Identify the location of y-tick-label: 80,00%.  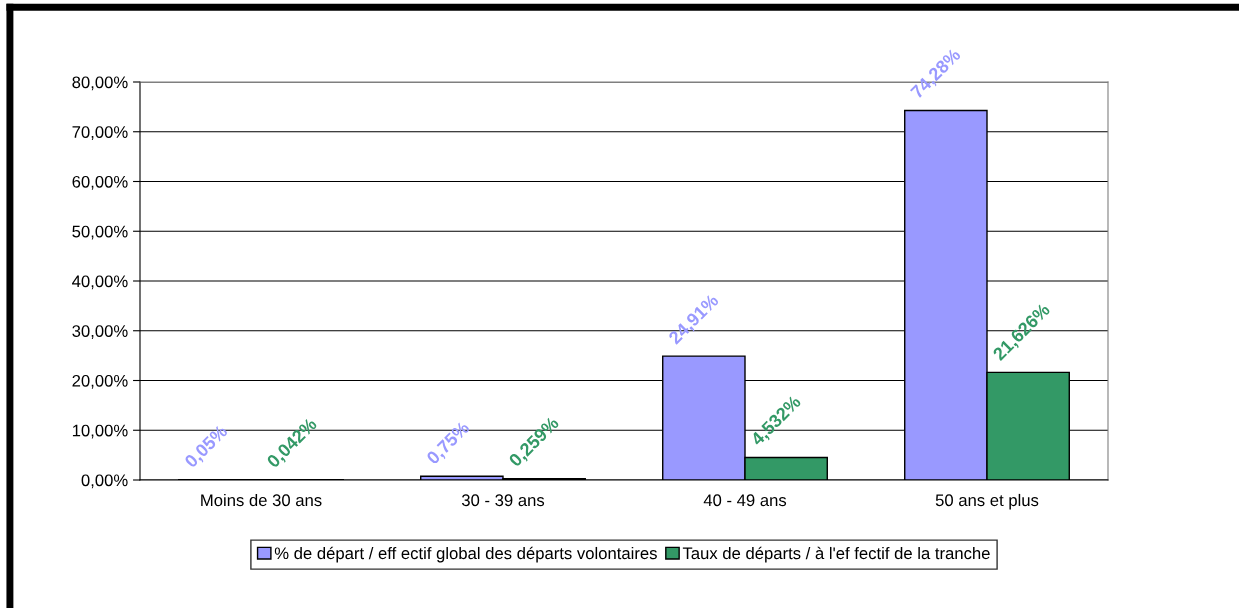
(100, 83).